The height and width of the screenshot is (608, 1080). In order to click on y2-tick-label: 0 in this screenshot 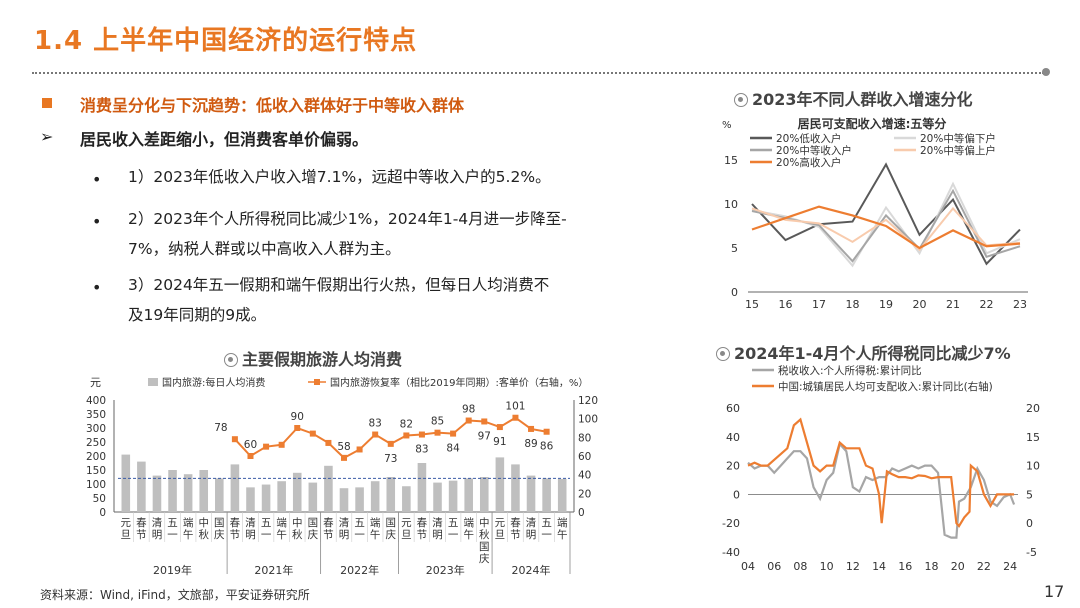, I will do `click(581, 513)`.